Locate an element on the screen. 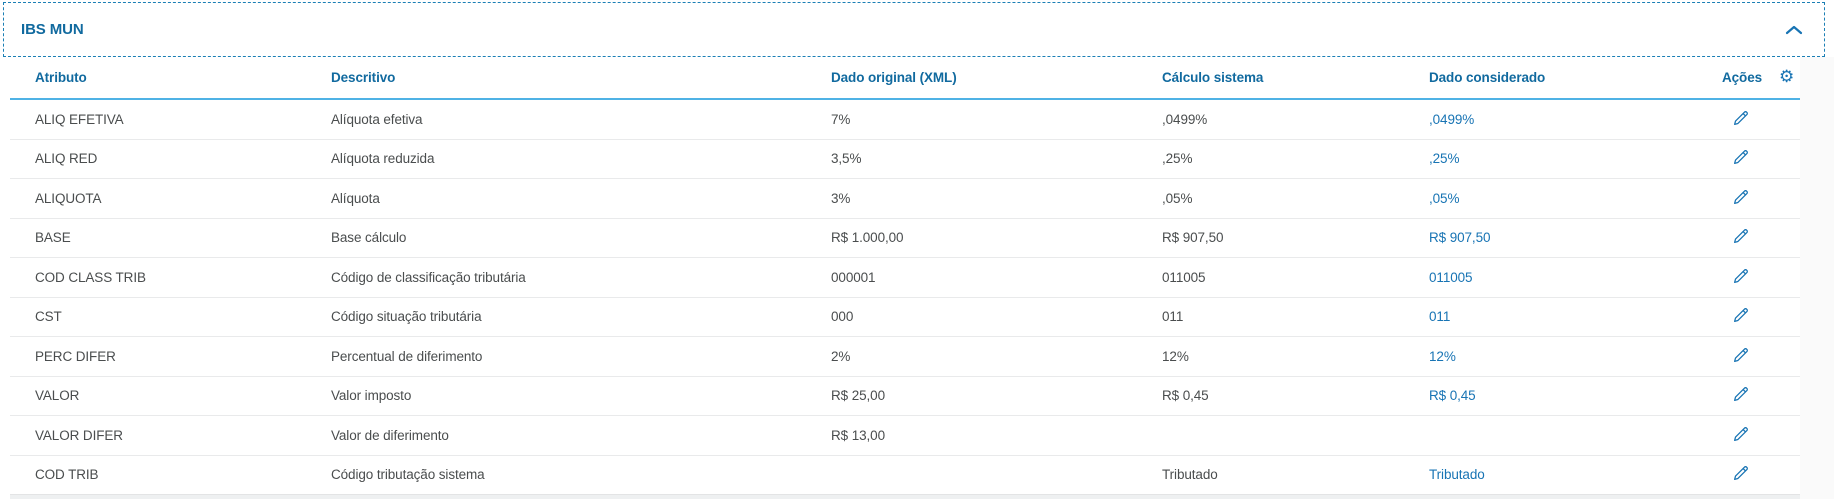 This screenshot has height=499, width=1834. table-row: ALIQUOTA Alíquota 3% ,05% ,05% is located at coordinates (905, 199).